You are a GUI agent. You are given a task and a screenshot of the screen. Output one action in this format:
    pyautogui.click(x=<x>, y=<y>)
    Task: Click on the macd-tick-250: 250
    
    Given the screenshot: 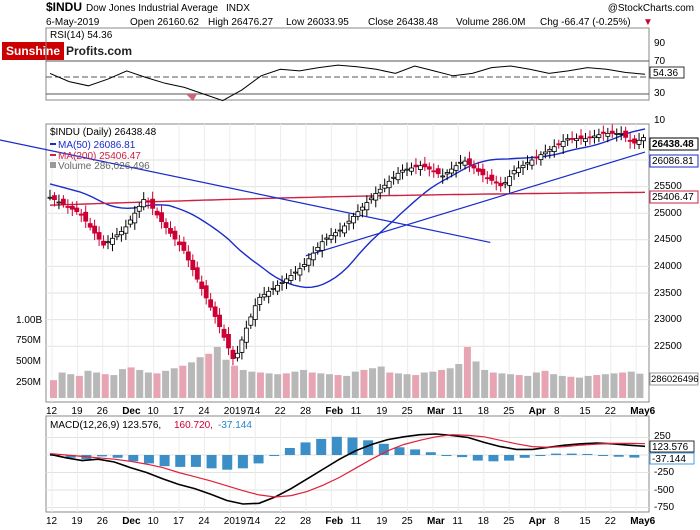 What is the action you would take?
    pyautogui.click(x=662, y=436)
    